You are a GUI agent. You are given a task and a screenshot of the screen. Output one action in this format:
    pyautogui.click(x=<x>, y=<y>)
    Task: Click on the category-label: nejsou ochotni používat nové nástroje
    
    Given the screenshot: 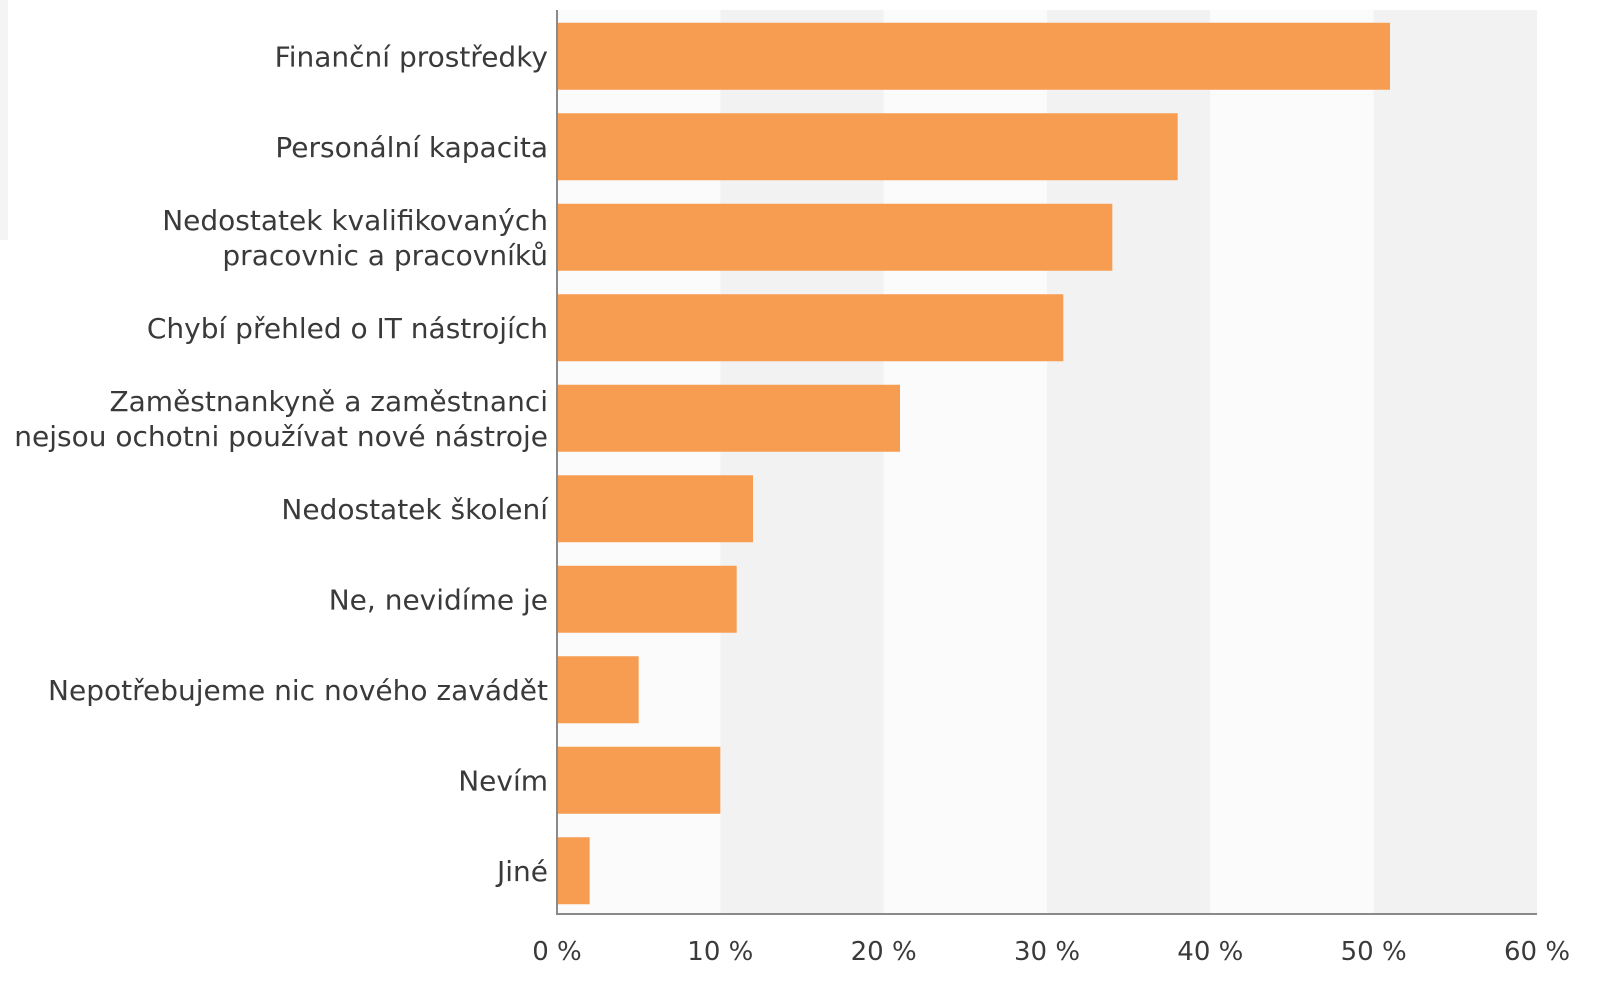 What is the action you would take?
    pyautogui.click(x=281, y=436)
    